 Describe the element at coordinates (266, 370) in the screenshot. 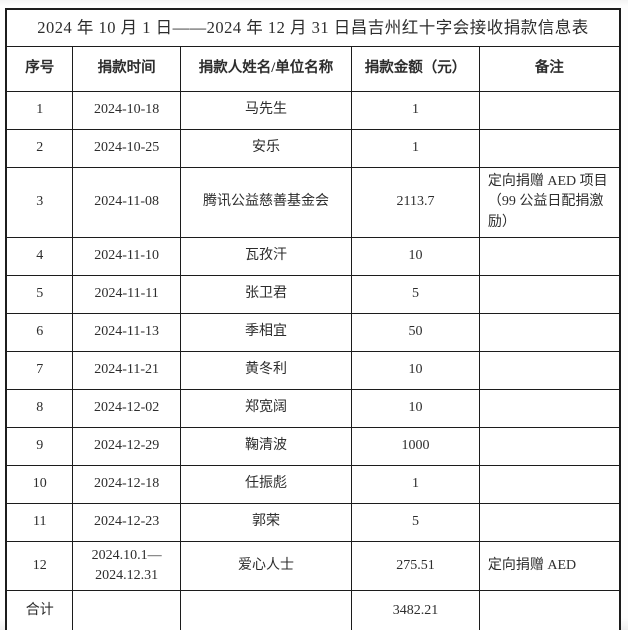

I see `cell-name: 黄冬利` at that location.